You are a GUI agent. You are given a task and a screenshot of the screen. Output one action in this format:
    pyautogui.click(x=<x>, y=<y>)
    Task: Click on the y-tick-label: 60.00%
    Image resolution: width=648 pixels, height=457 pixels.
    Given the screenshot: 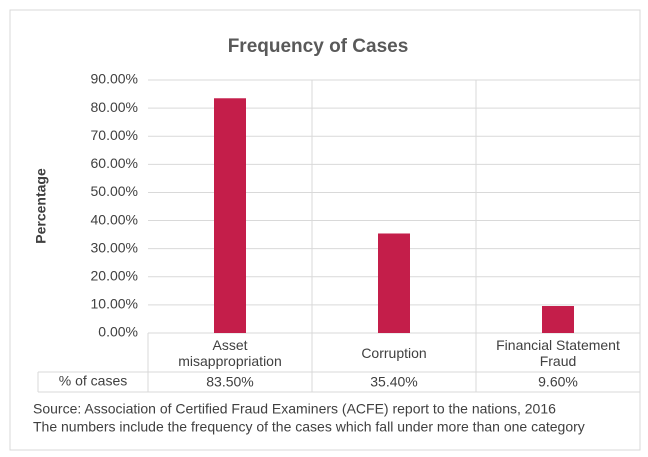 What is the action you would take?
    pyautogui.click(x=114, y=163)
    